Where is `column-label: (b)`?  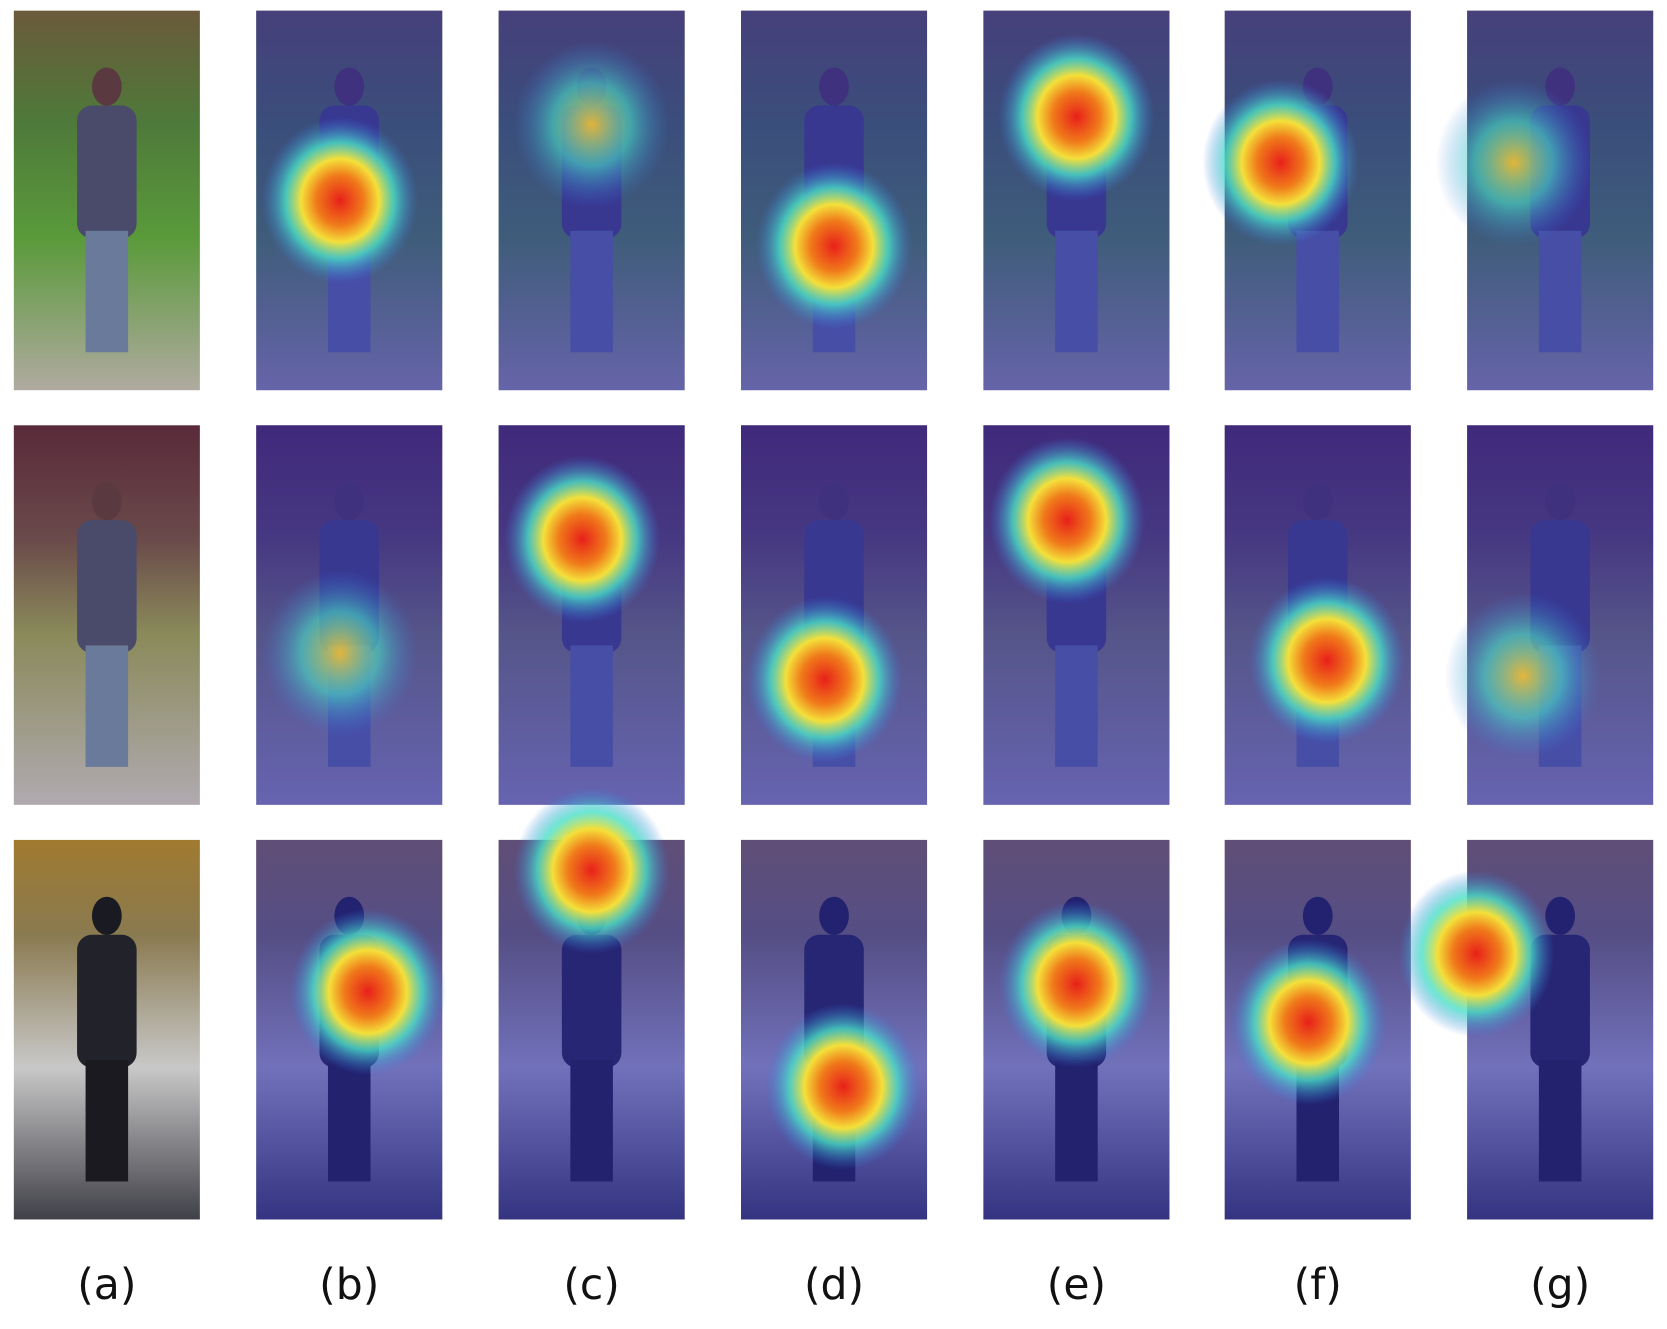
column-label: (b) is located at coordinates (349, 1285).